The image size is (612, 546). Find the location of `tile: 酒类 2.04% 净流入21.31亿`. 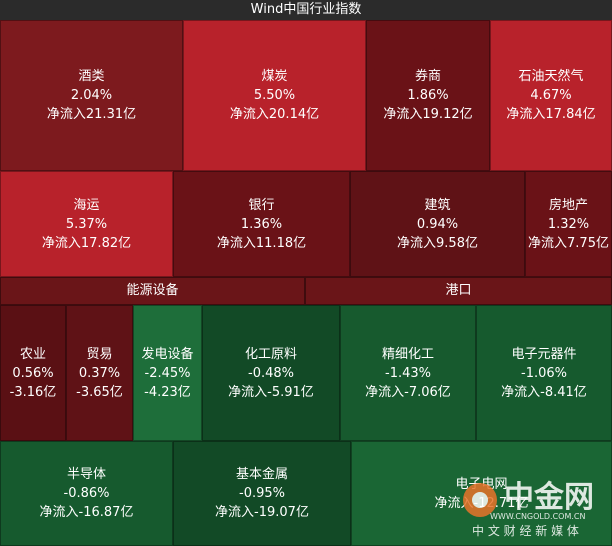

tile: 酒类 2.04% 净流入21.31亿 is located at coordinates (91, 95).